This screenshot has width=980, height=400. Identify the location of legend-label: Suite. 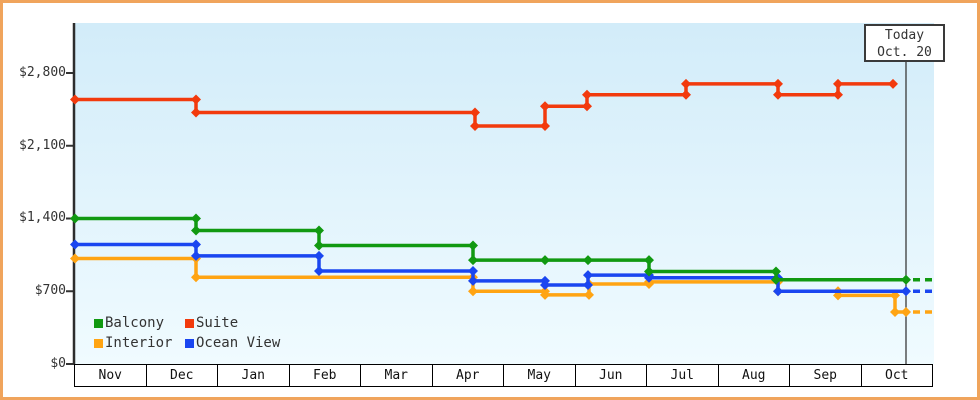
(217, 323).